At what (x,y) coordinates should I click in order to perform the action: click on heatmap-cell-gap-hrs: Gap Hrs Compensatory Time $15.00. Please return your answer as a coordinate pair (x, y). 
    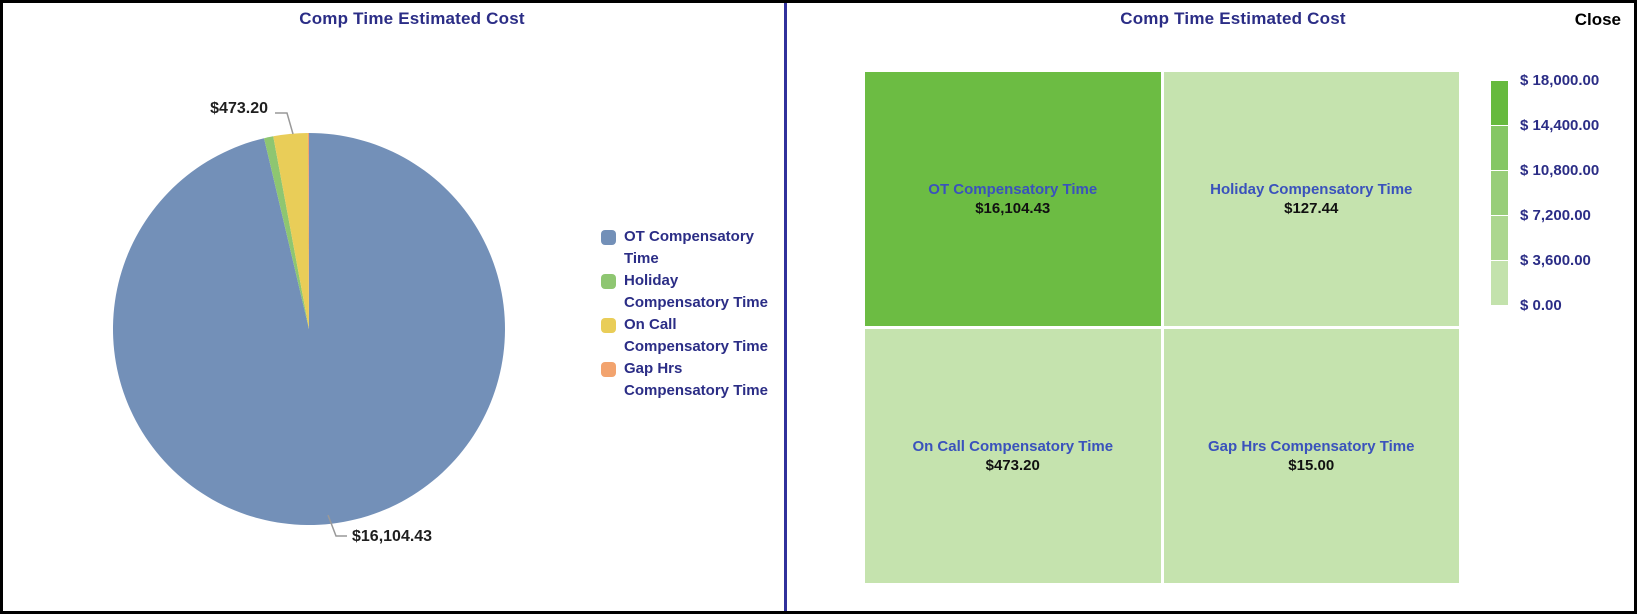
    Looking at the image, I should click on (1311, 456).